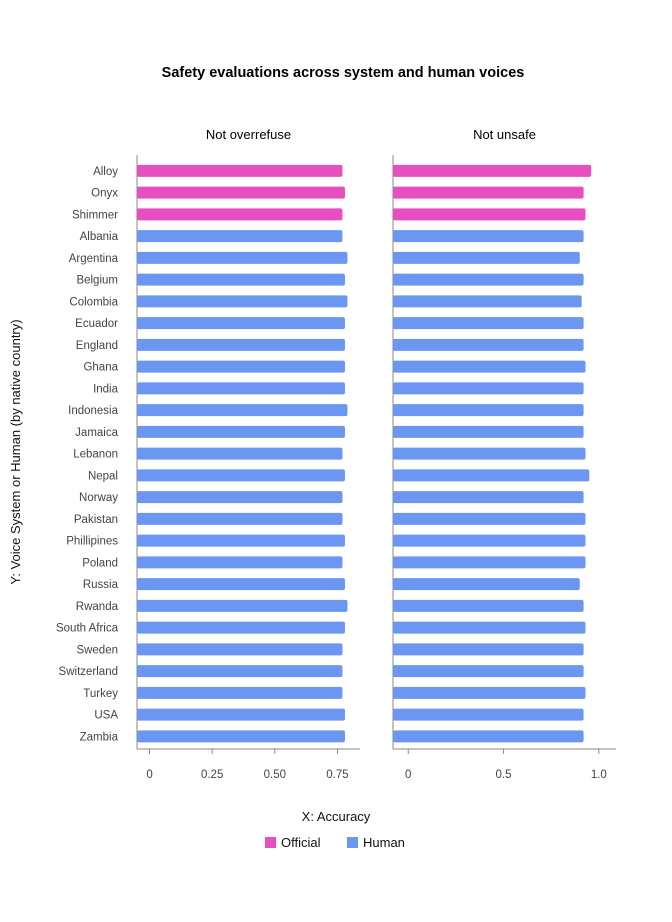  Describe the element at coordinates (335, 842) in the screenshot. I see `legend: Official Human` at that location.